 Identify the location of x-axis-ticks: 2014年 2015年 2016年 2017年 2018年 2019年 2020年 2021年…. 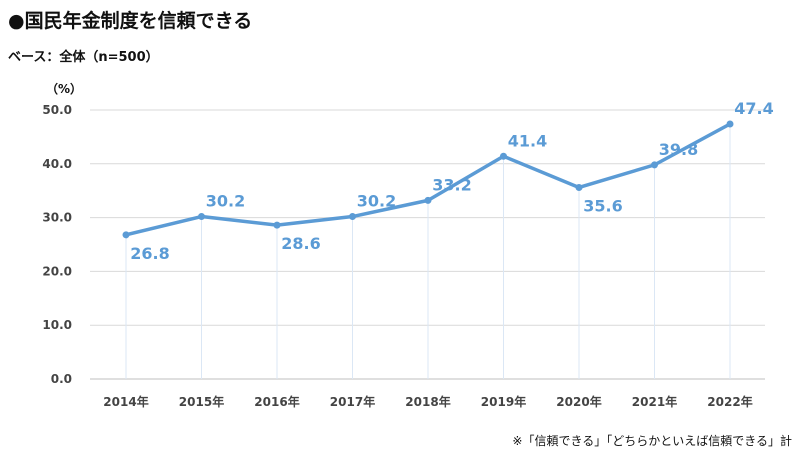
(427, 401).